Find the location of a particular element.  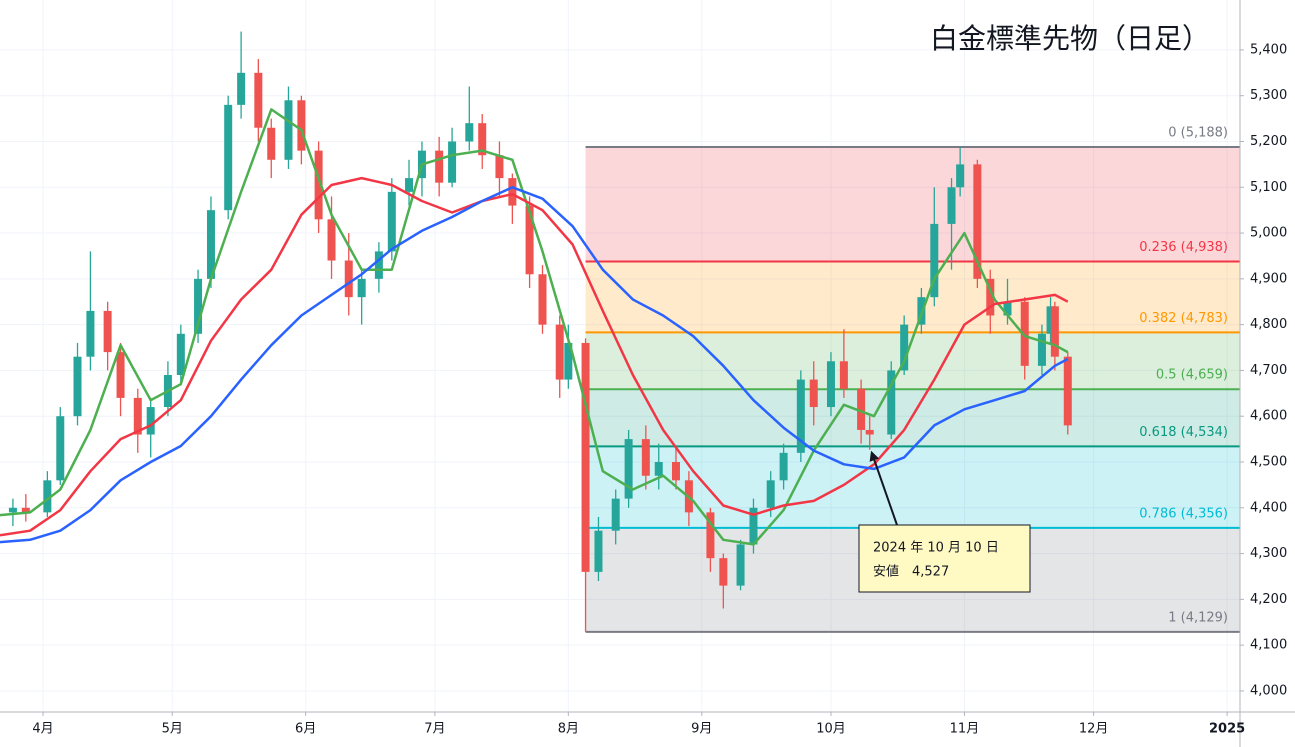

x-tick-label: 11月 is located at coordinates (965, 729).